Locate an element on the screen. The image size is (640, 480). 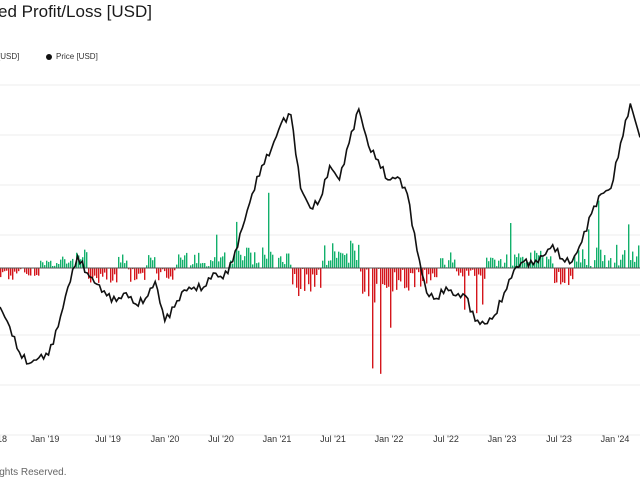
x-tick-label: Jan '24 is located at coordinates (615, 439).